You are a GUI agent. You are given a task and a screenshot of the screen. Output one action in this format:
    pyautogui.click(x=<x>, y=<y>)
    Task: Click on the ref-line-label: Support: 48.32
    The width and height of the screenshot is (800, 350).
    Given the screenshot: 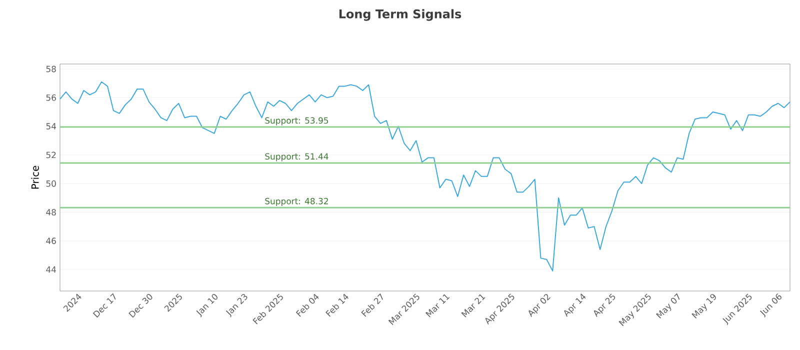 What is the action you would take?
    pyautogui.click(x=296, y=202)
    